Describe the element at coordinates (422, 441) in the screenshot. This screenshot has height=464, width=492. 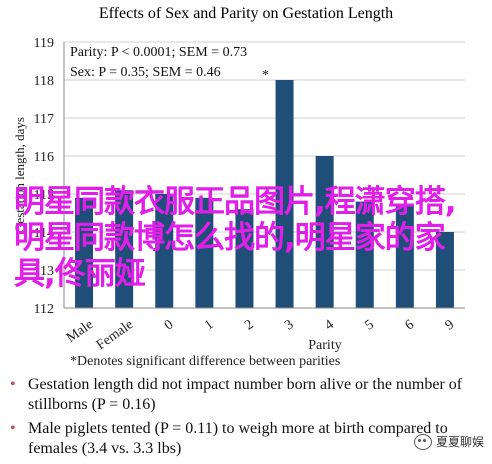
I see `wechat-icon` at that location.